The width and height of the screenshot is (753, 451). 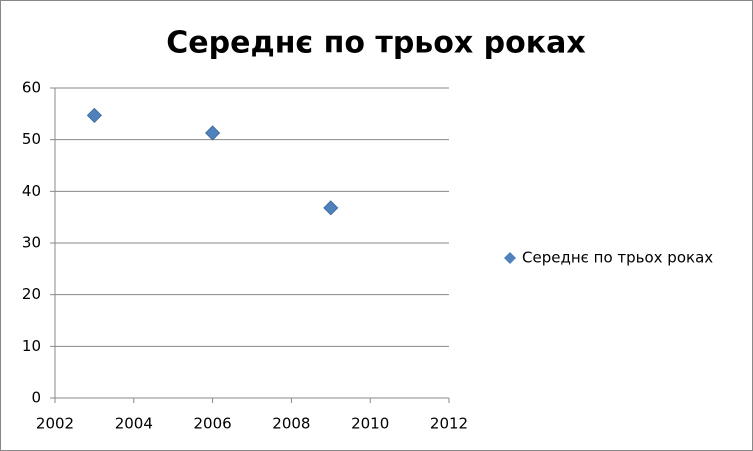 What do you see at coordinates (510, 258) in the screenshot?
I see `legend-marker` at bounding box center [510, 258].